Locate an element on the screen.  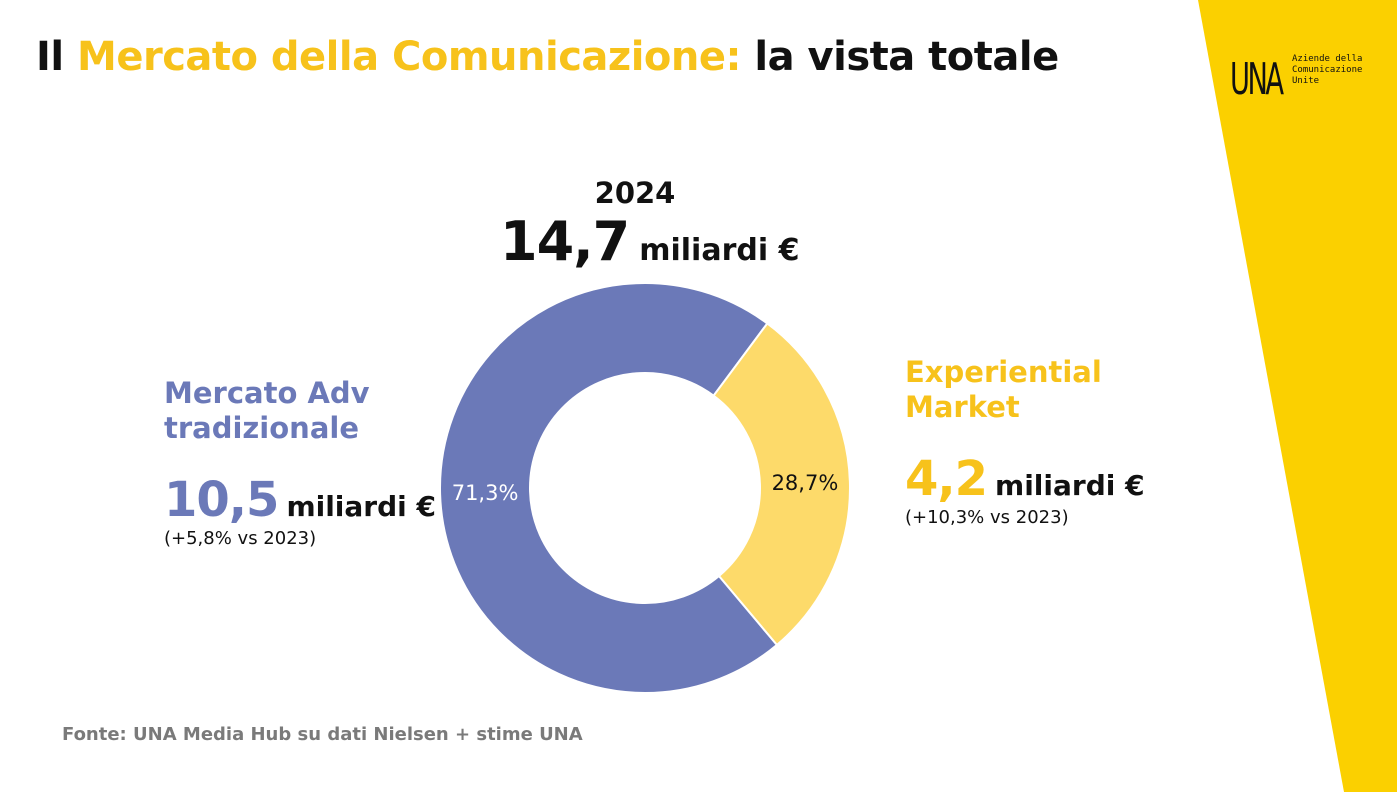
logo-text: Aziende della Comunicazione Unite is located at coordinates (1327, 70).